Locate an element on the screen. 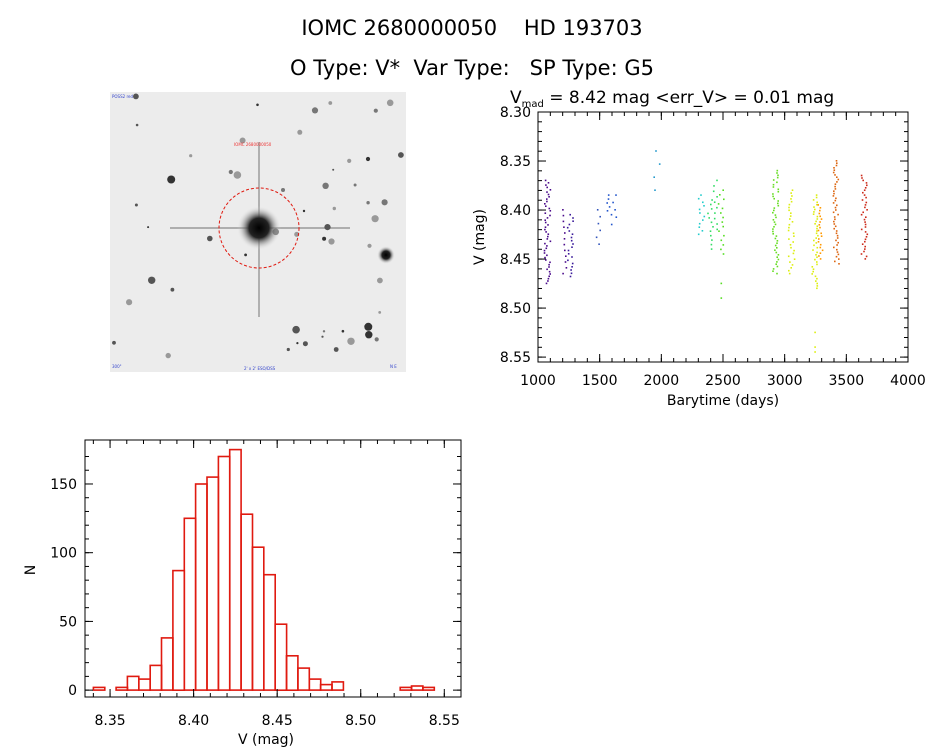  y-tick-label: 100 is located at coordinates (63, 554).